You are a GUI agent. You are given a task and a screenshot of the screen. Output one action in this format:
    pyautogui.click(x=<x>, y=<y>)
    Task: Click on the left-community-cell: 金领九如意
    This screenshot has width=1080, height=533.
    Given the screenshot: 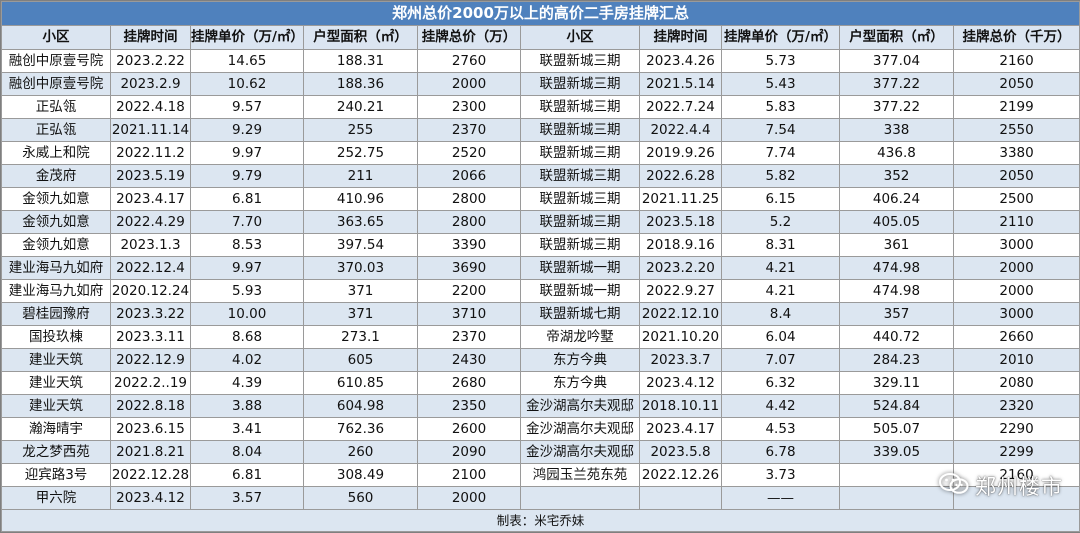 What is the action you would take?
    pyautogui.click(x=56, y=199)
    